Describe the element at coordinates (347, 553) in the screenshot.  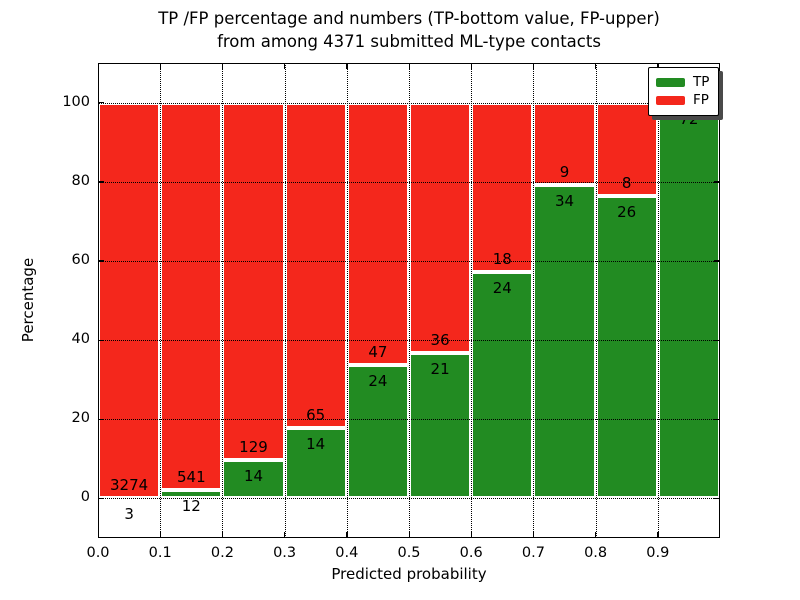
I see `x-tick-label: 0.4` at that location.